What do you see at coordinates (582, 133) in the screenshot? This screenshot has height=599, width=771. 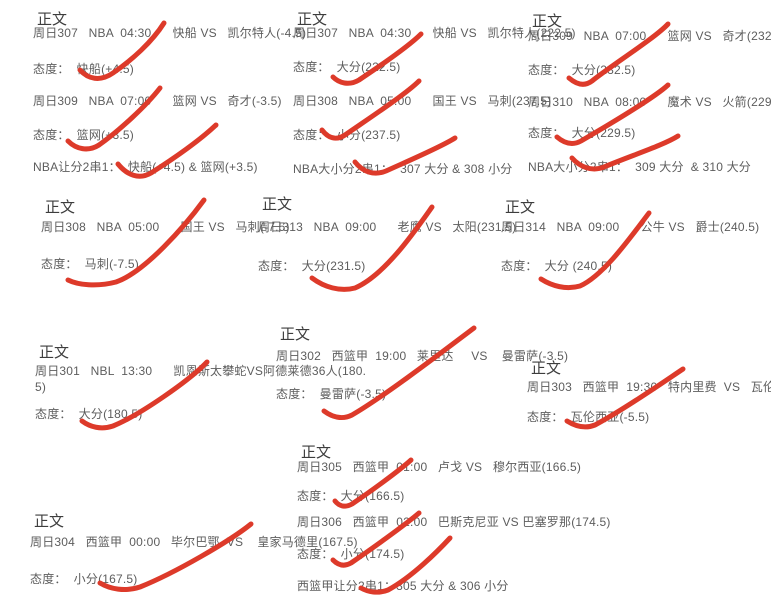 I see `attitude-line: 态度： 大分(229.5)` at bounding box center [582, 133].